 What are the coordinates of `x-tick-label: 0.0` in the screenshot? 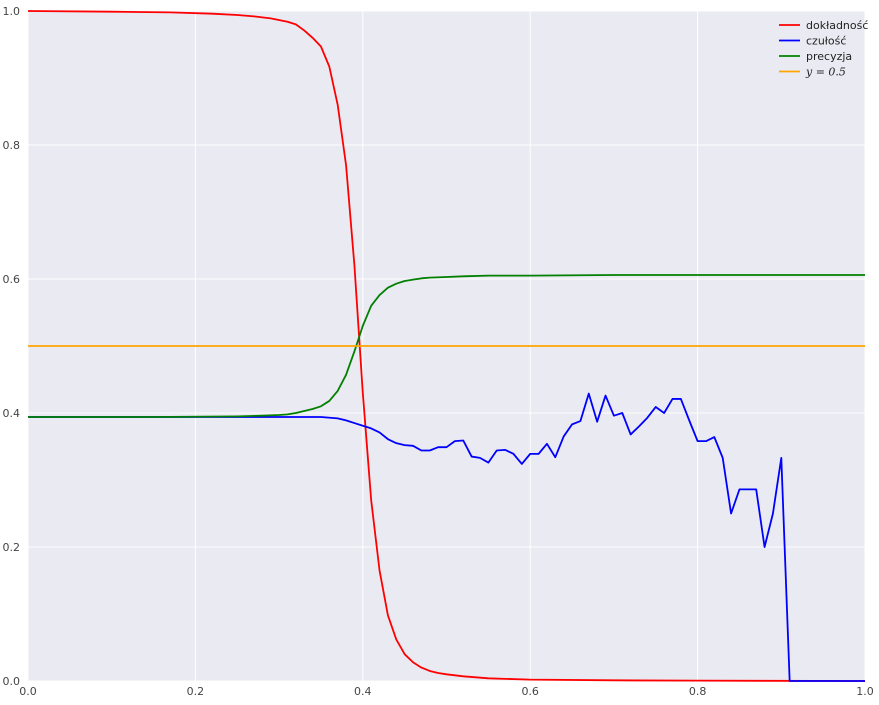 It's located at (28, 691).